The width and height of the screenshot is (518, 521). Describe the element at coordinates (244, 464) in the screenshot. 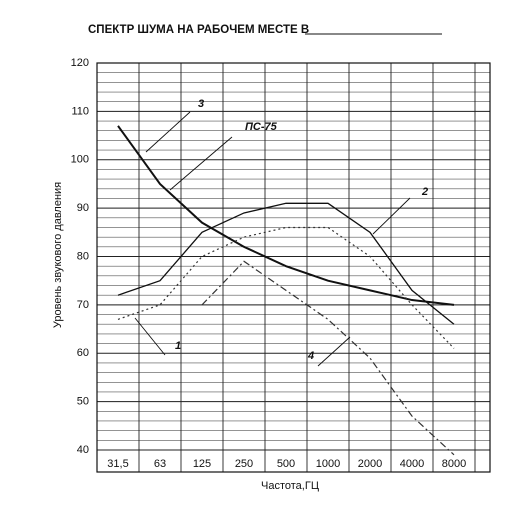

I see `x-tick-label: 250` at that location.